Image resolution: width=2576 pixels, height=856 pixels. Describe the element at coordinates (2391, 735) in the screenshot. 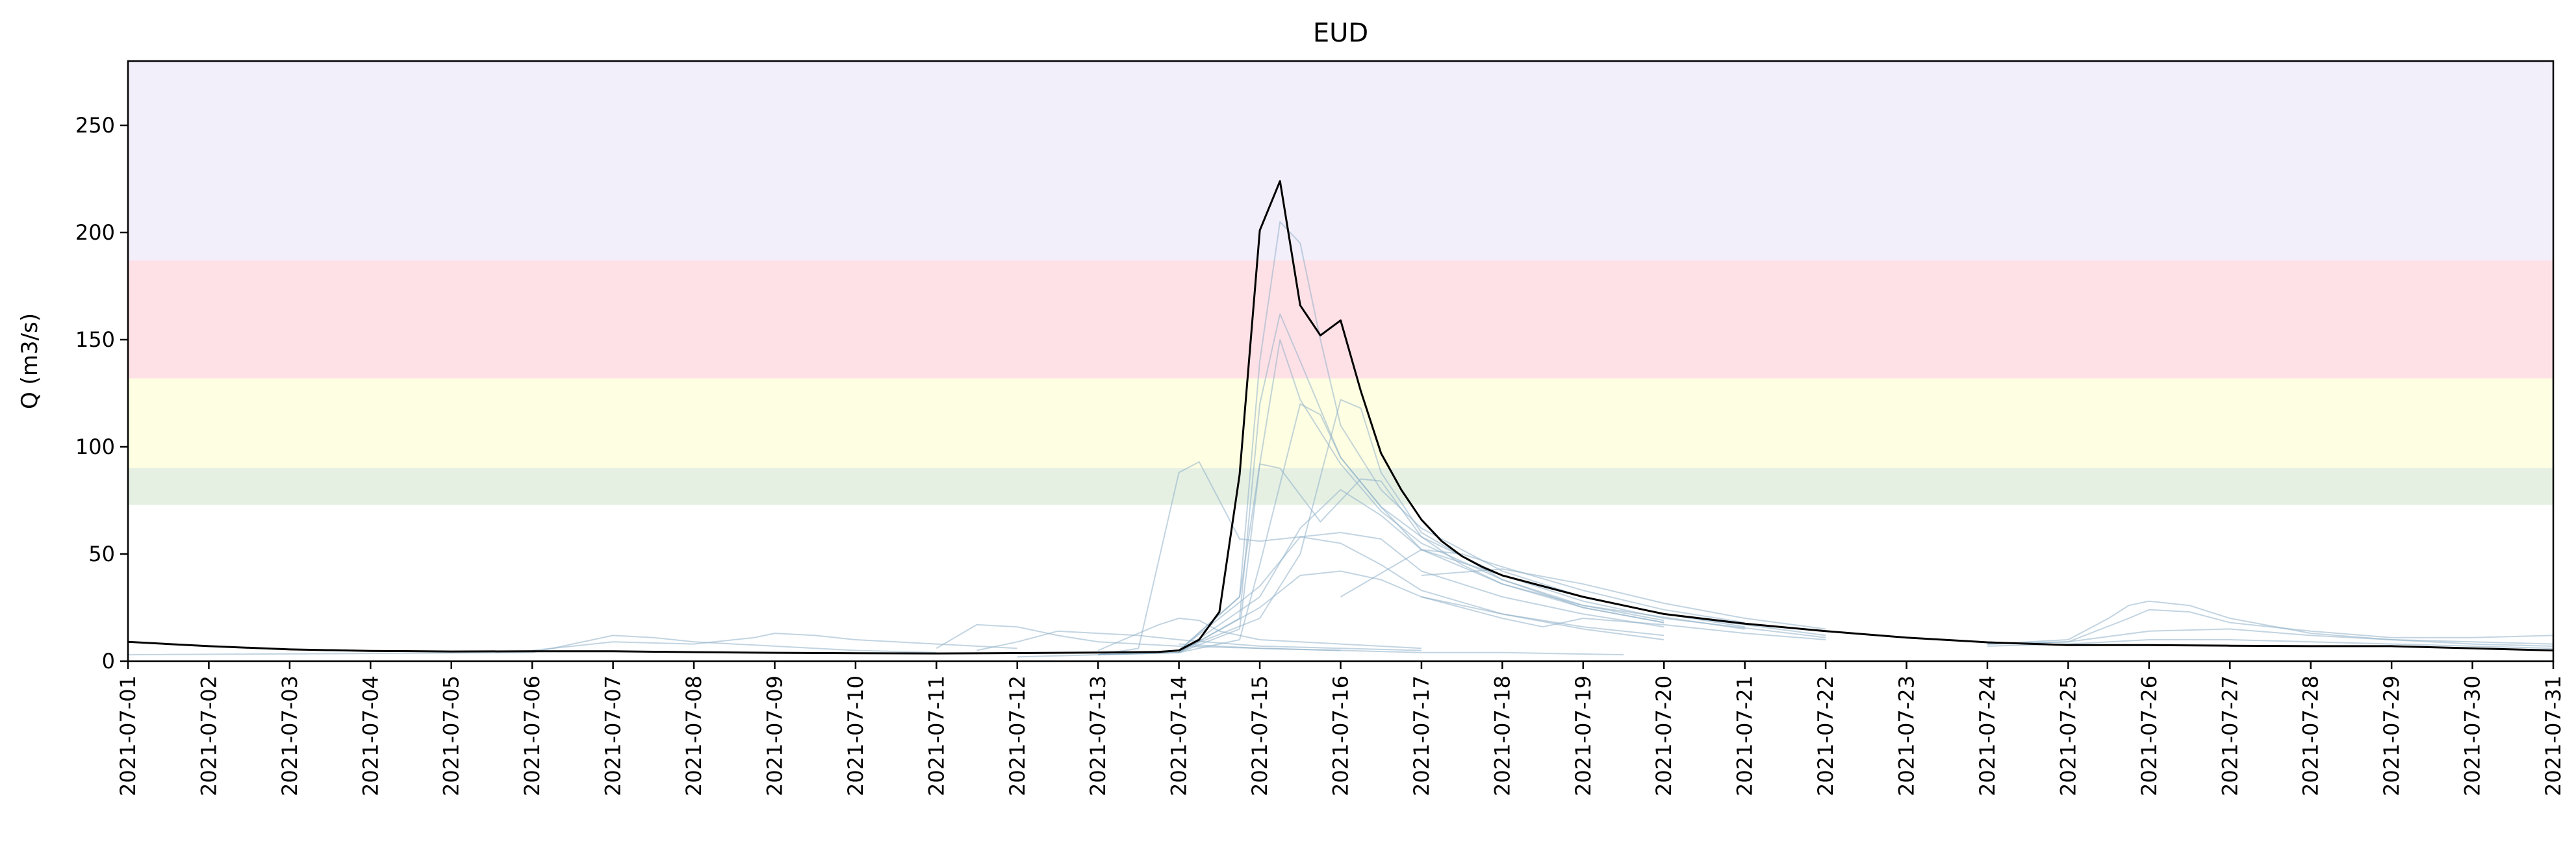

I see `x-tick-label: 2021-07-29` at that location.